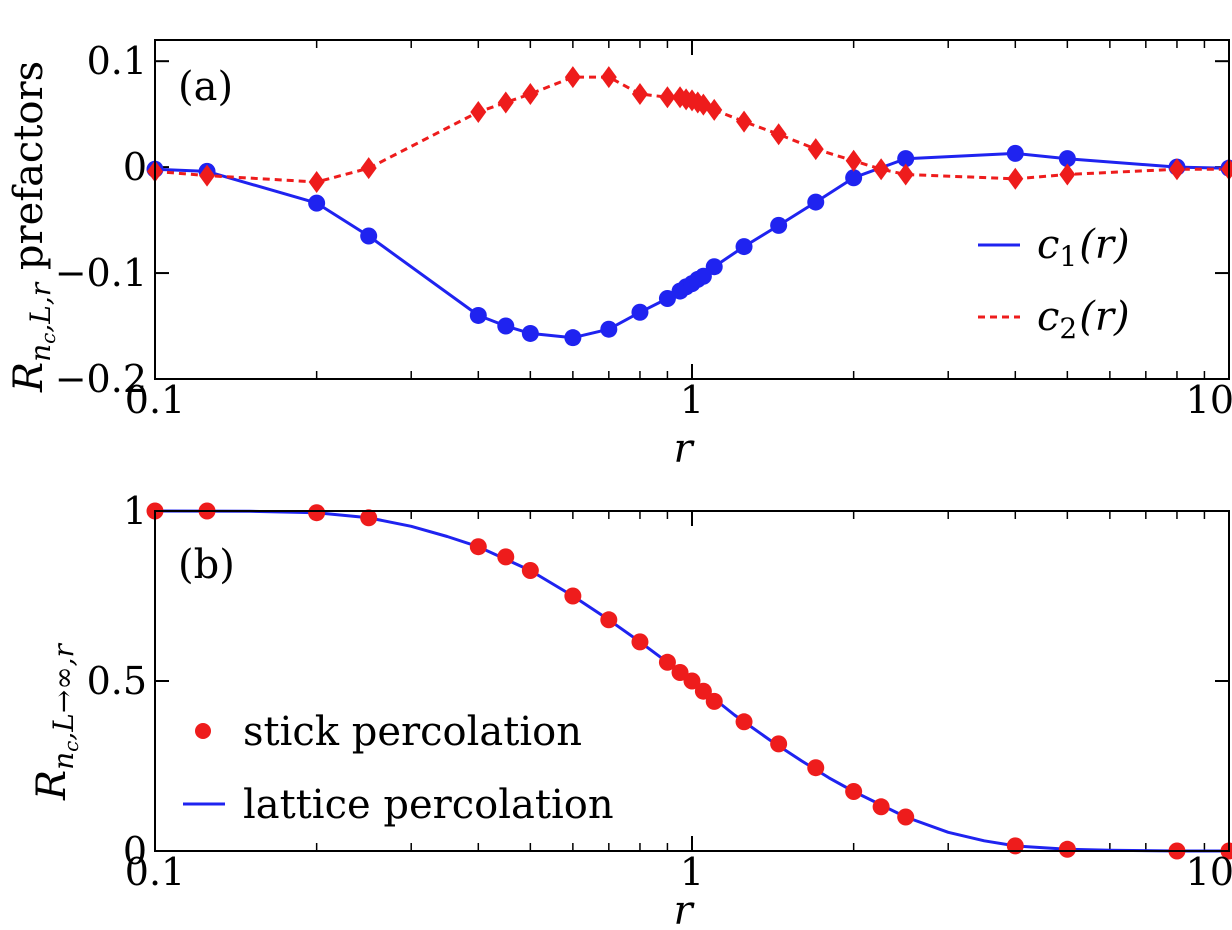 Image resolution: width=1232 pixels, height=930 pixels. Describe the element at coordinates (1083, 247) in the screenshot. I see `legend-c1-label: c1(r)` at that location.